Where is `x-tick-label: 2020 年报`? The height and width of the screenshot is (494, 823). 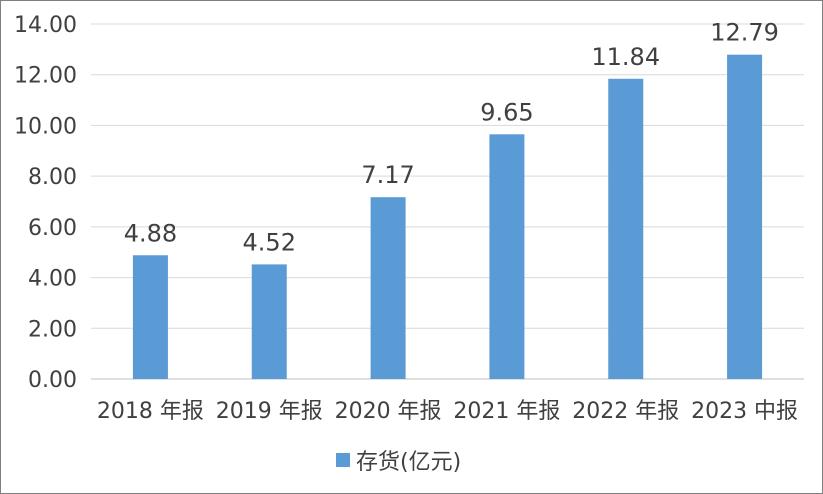 x-tick-label: 2020 年报 is located at coordinates (388, 411).